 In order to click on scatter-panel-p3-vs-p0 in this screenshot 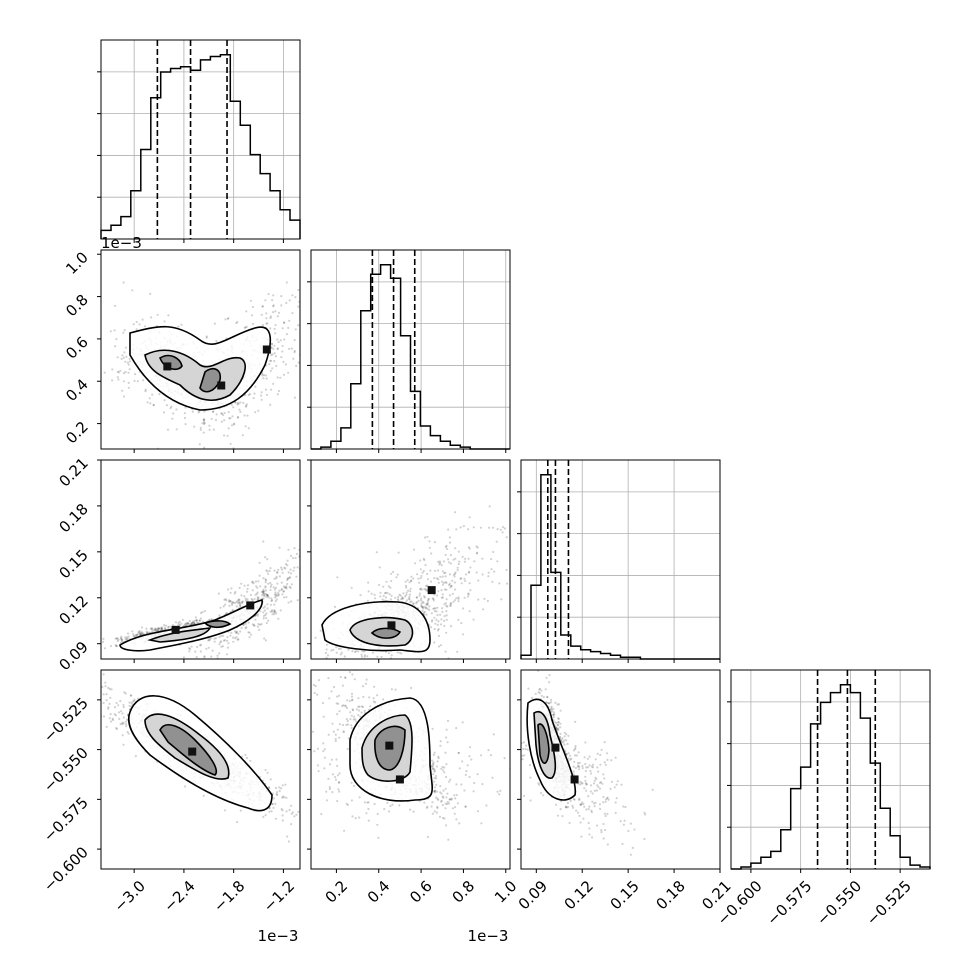, I will do `click(203, 771)`.